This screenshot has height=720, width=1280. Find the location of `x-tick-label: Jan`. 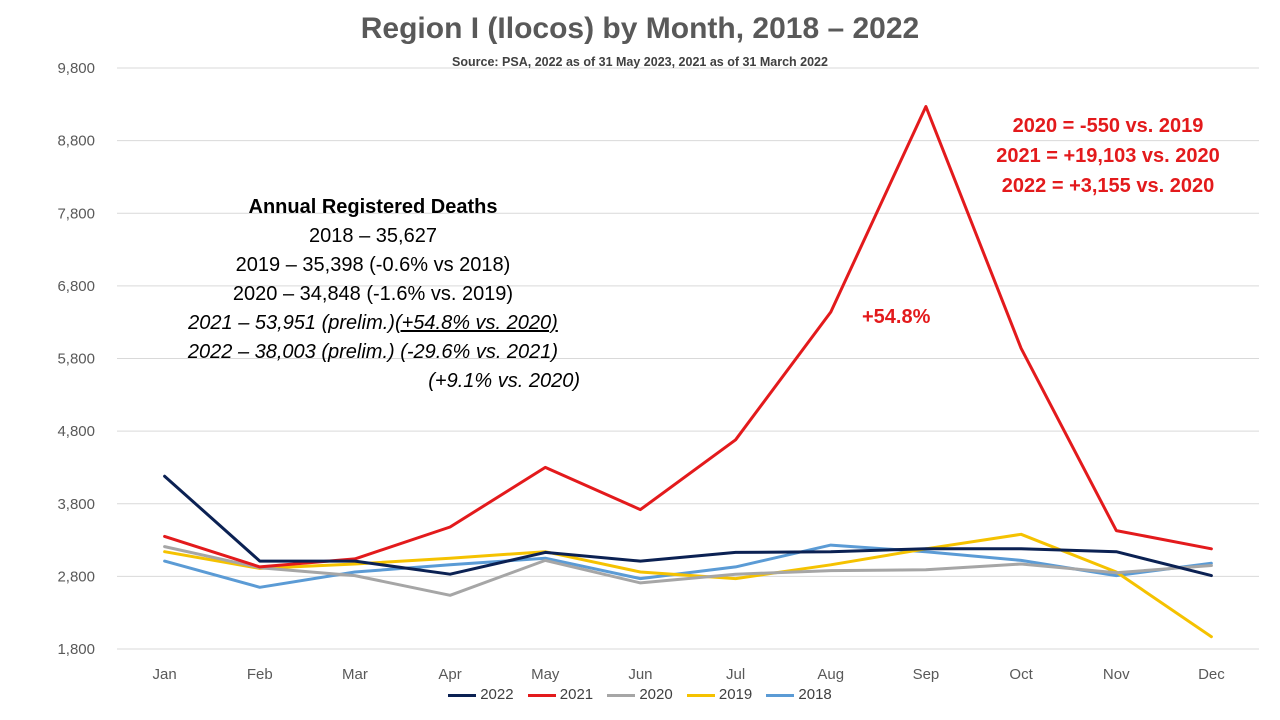

x-tick-label: Jan is located at coordinates (164, 674).